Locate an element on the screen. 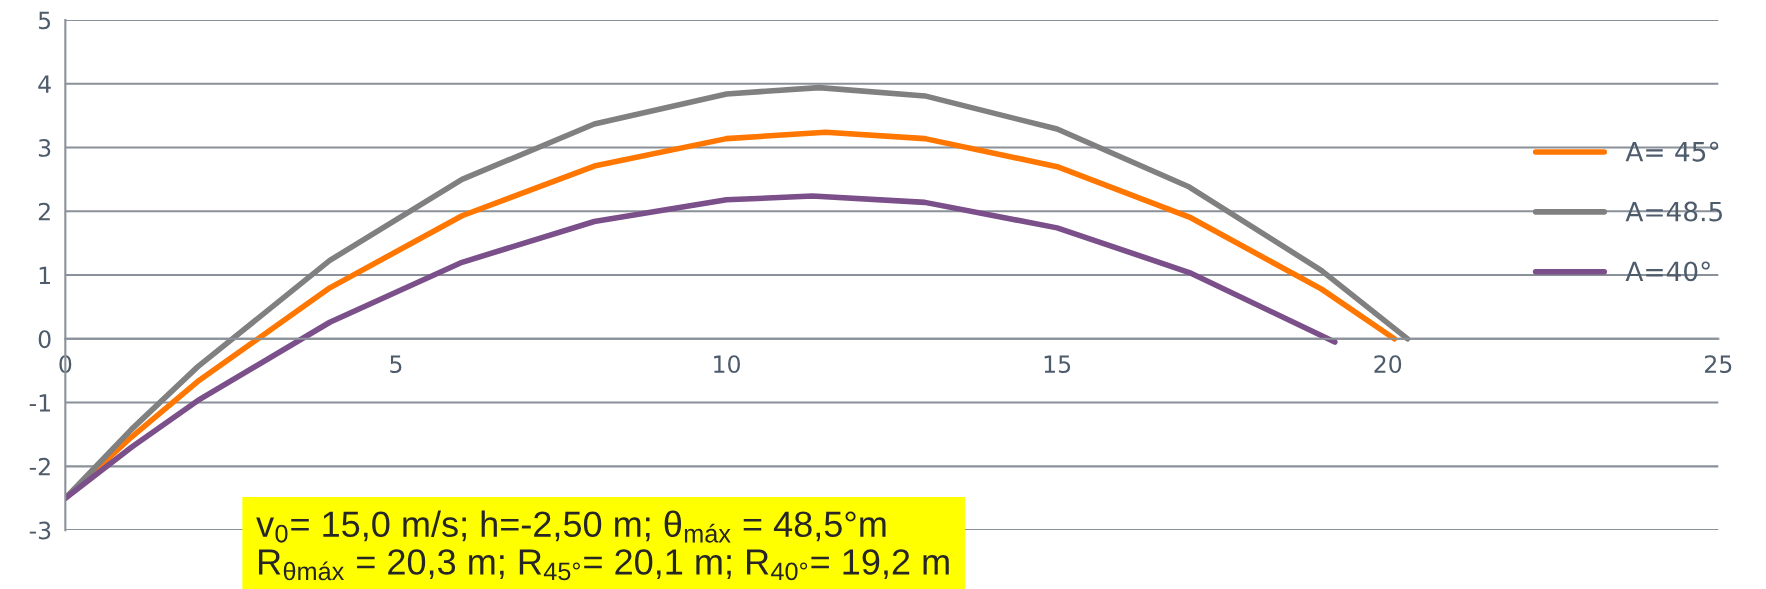 The width and height of the screenshot is (1766, 589). y-tick-label: 4 is located at coordinates (44, 84).